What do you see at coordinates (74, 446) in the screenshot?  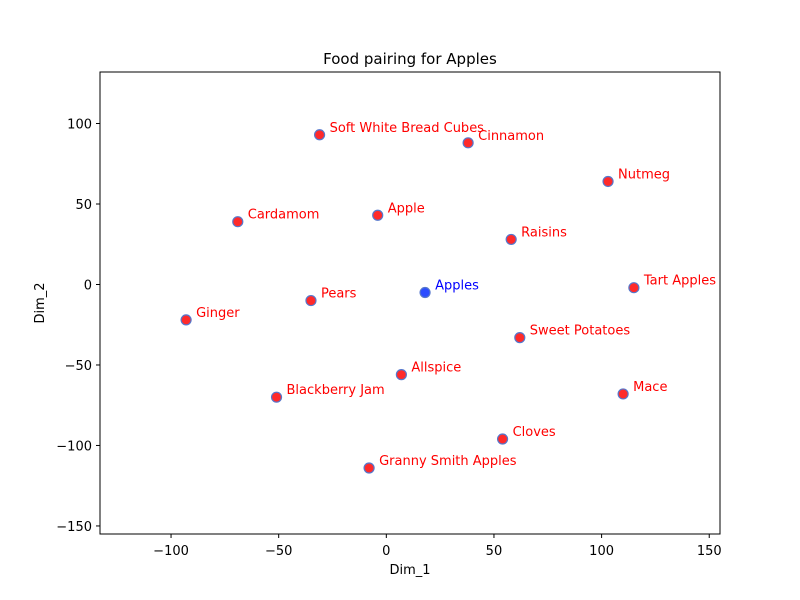 I see `y-tick-label: −100` at bounding box center [74, 446].